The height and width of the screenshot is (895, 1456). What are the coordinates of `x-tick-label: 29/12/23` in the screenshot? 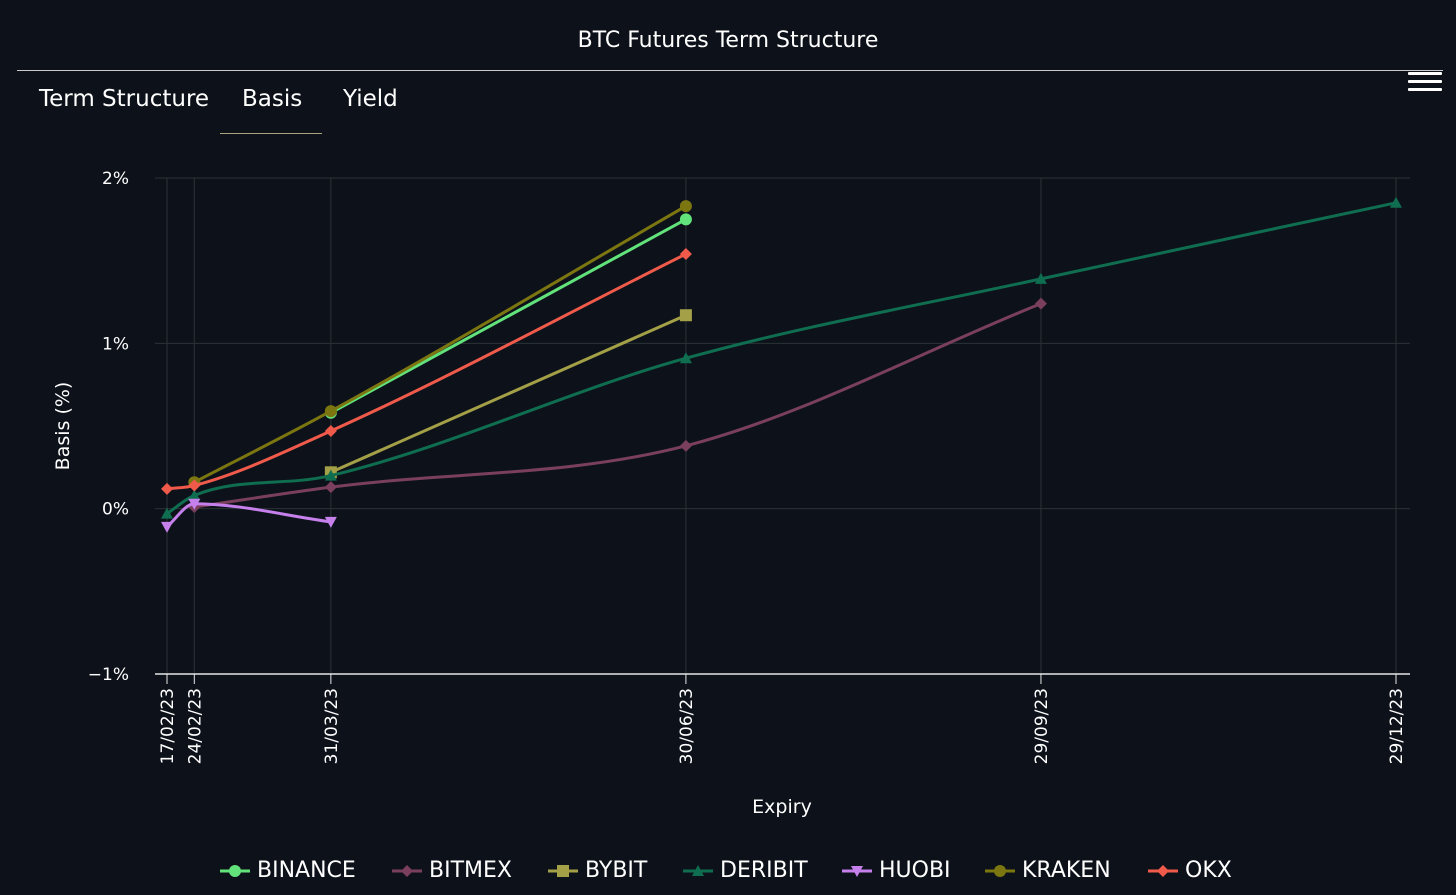 It's located at (1397, 726).